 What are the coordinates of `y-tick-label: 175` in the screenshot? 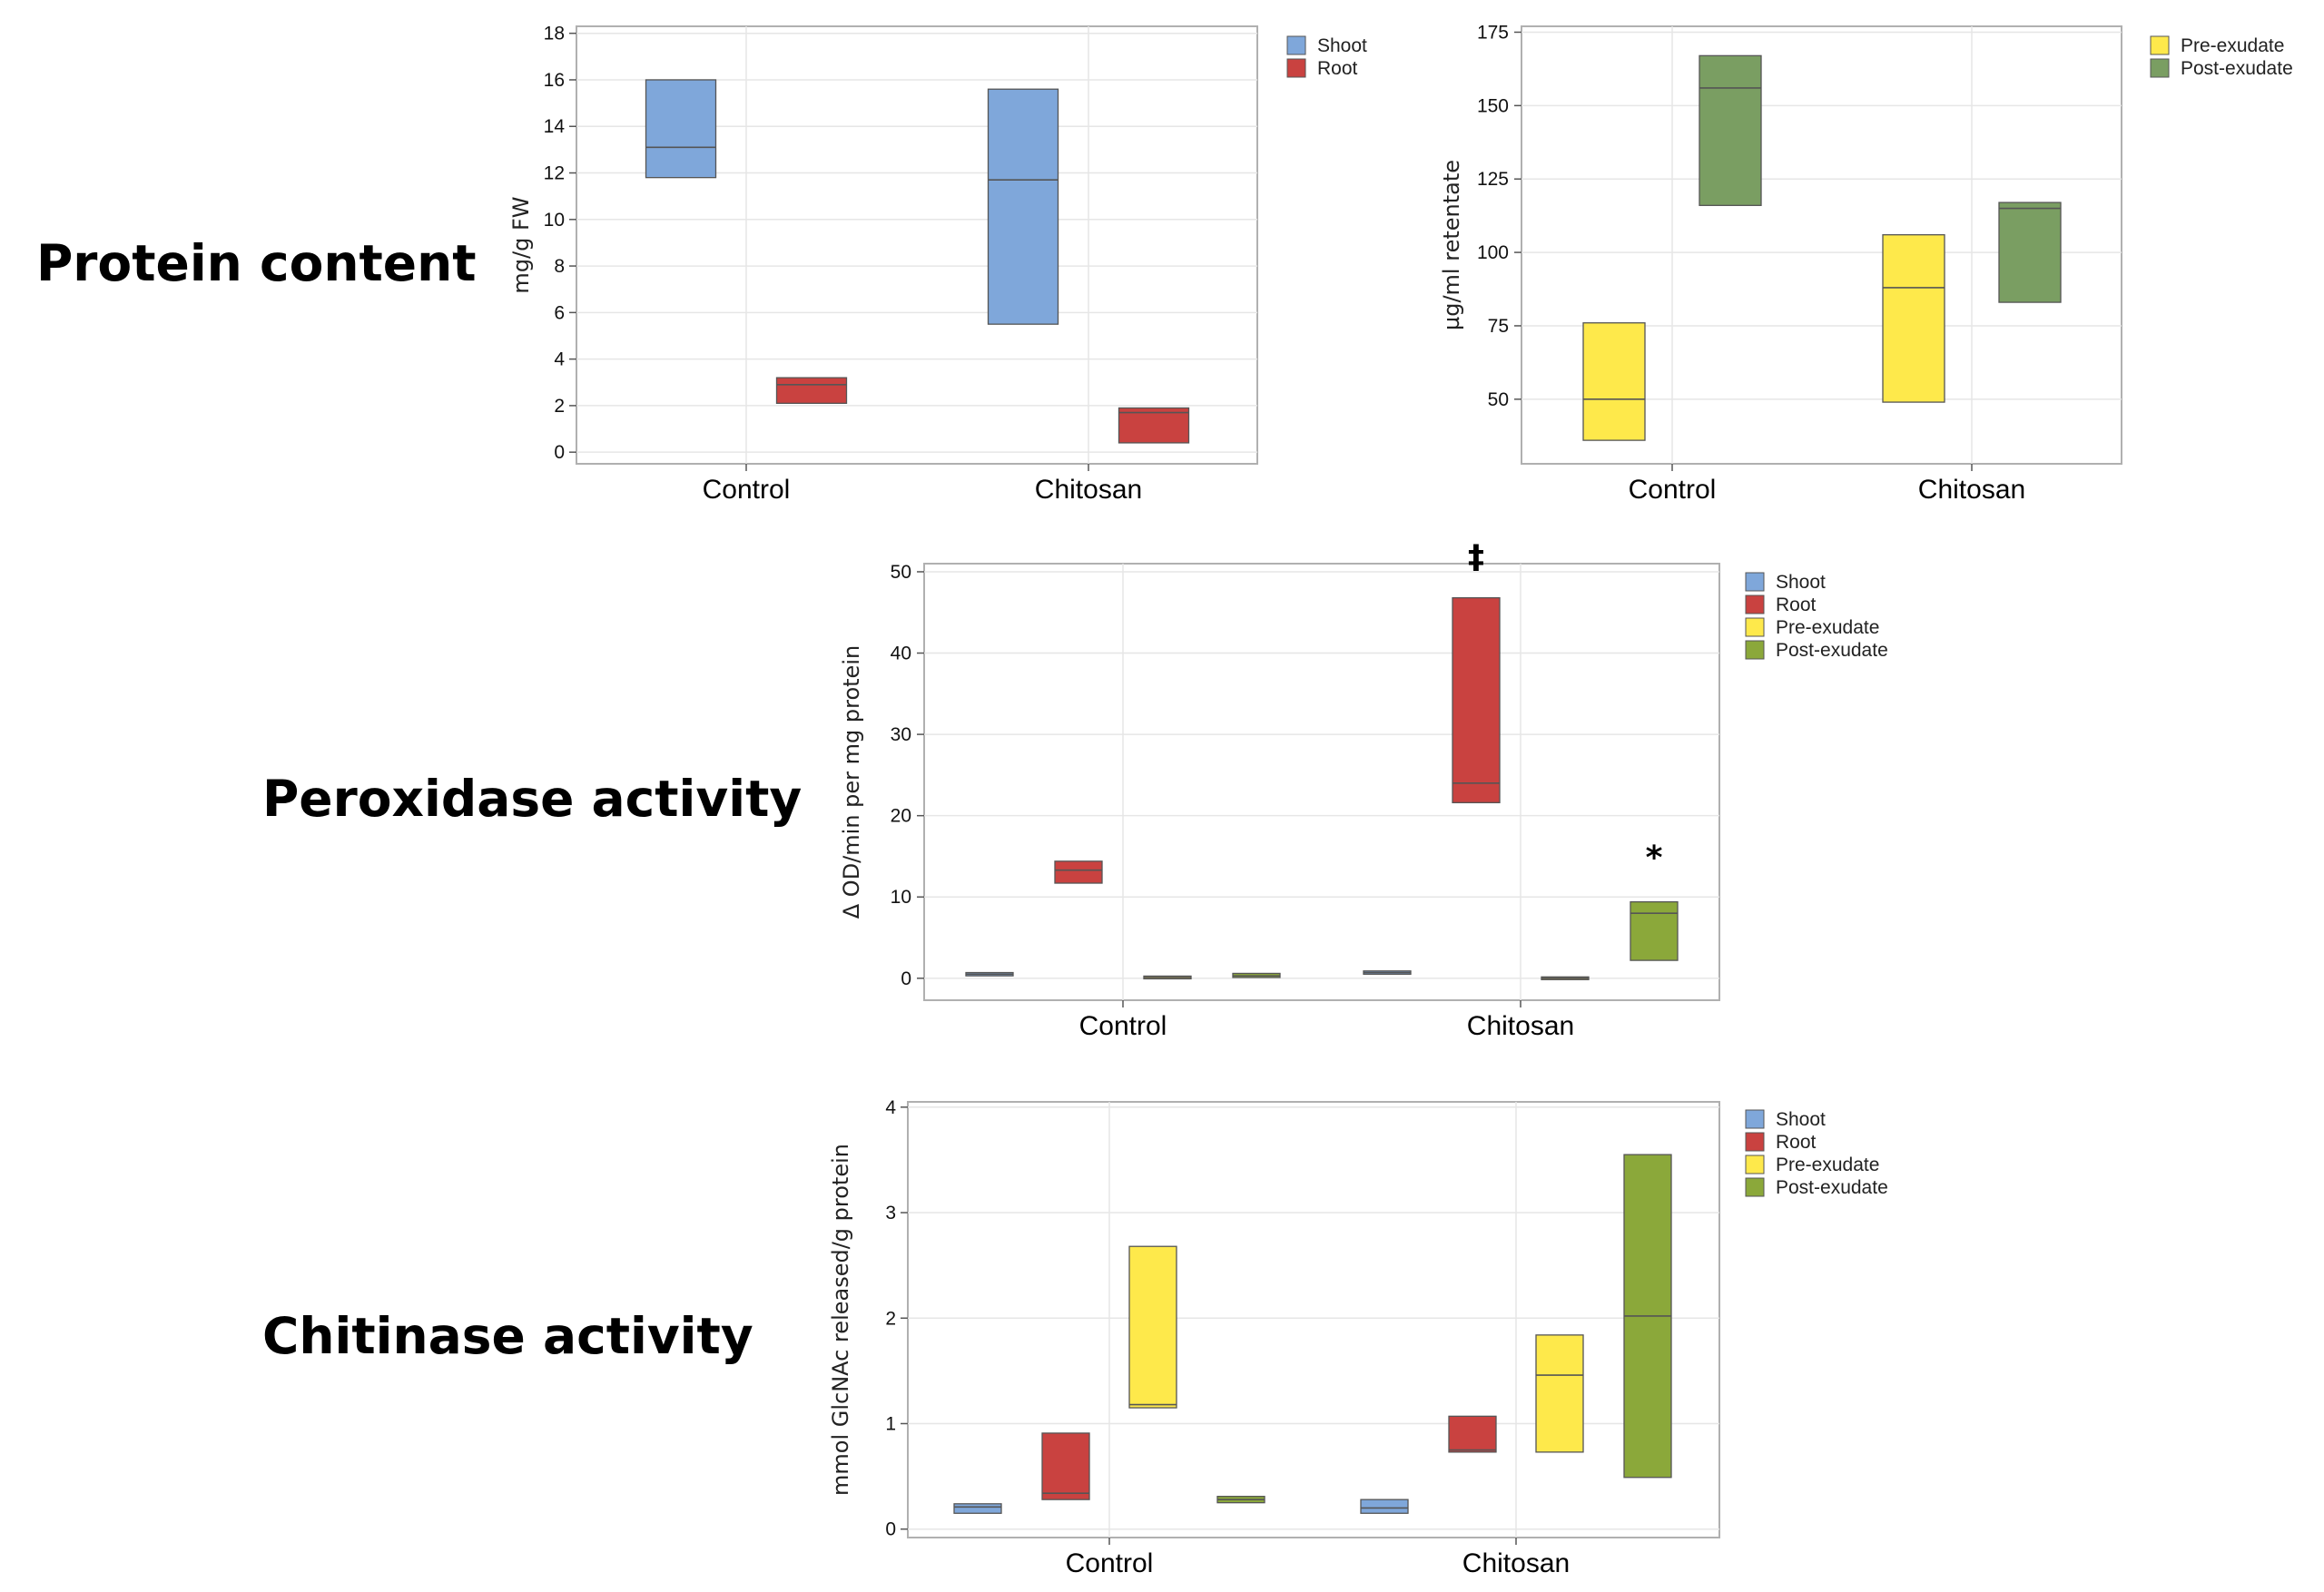 It's located at (1493, 32).